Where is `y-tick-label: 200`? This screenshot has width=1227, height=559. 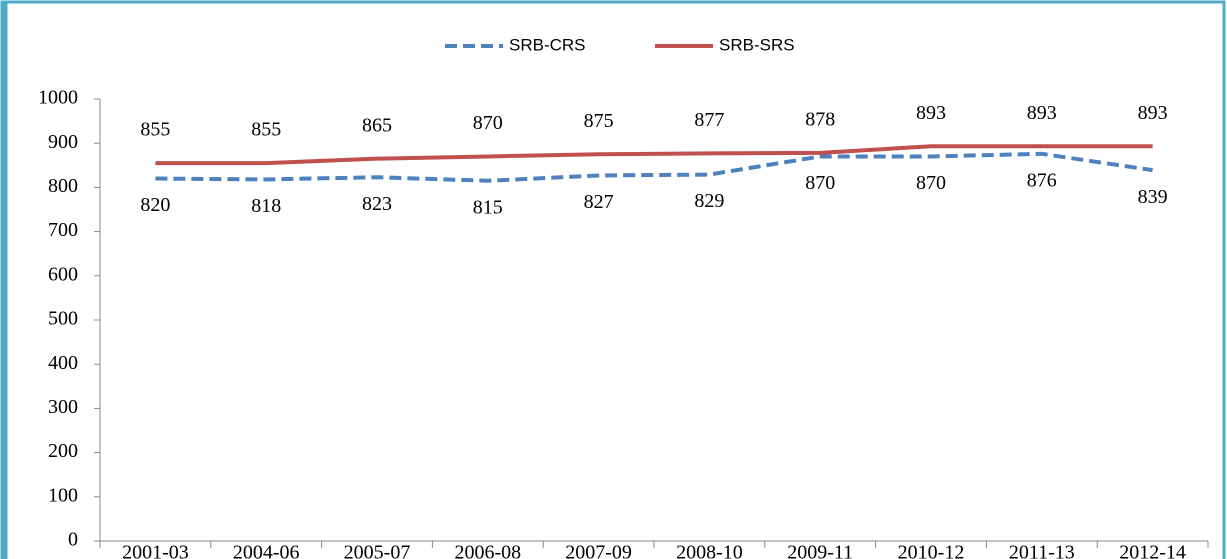
y-tick-label: 200 is located at coordinates (63, 451).